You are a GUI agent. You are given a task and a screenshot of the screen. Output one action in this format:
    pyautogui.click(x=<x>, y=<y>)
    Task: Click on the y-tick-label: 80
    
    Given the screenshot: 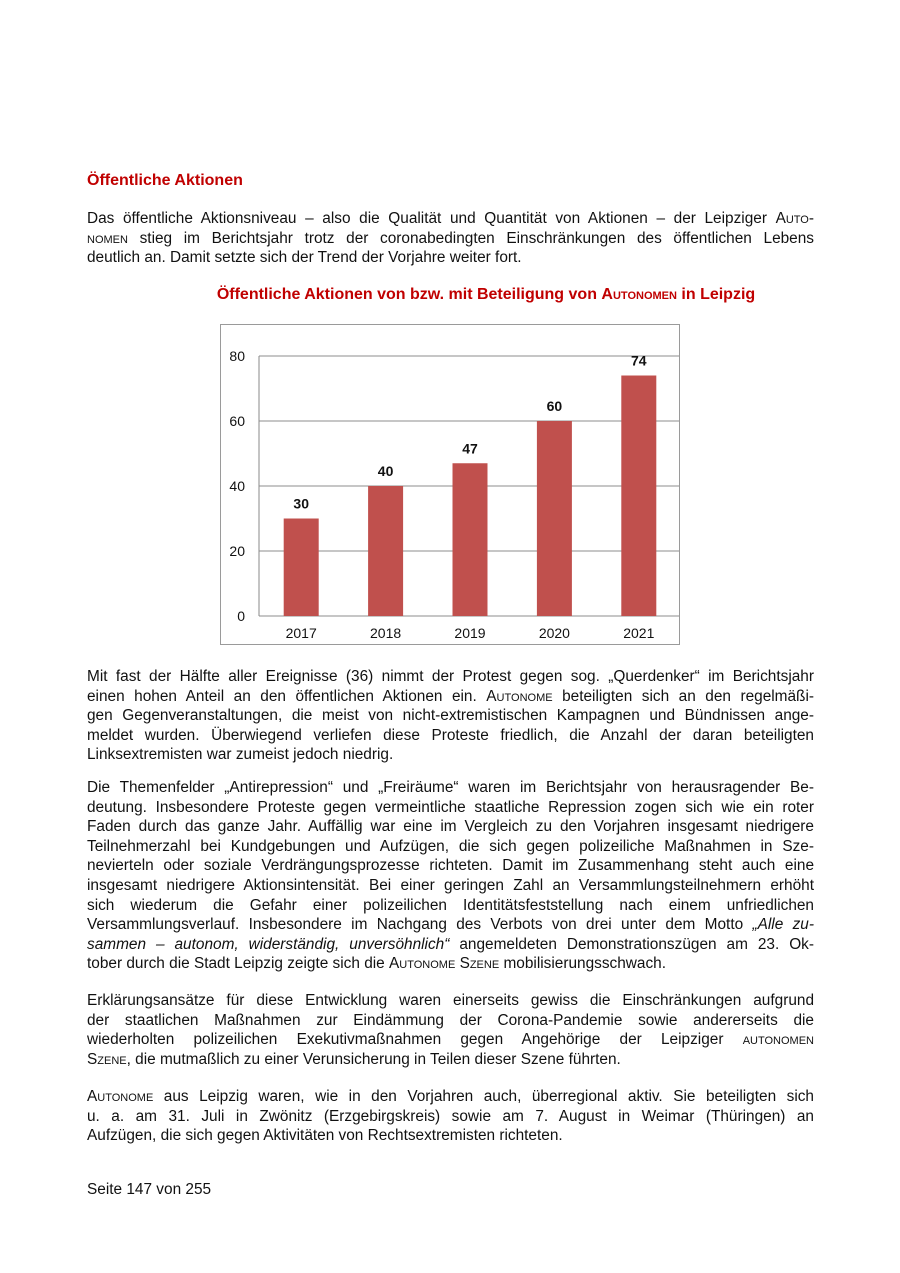 What is the action you would take?
    pyautogui.click(x=237, y=356)
    